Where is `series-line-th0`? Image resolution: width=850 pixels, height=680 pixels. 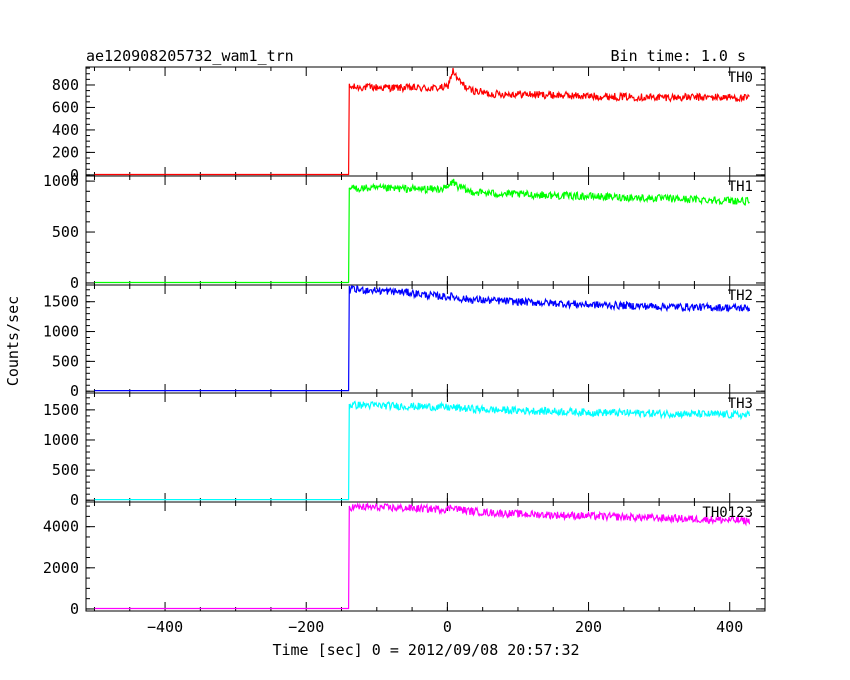
series-line-th0 is located at coordinates (422, 121).